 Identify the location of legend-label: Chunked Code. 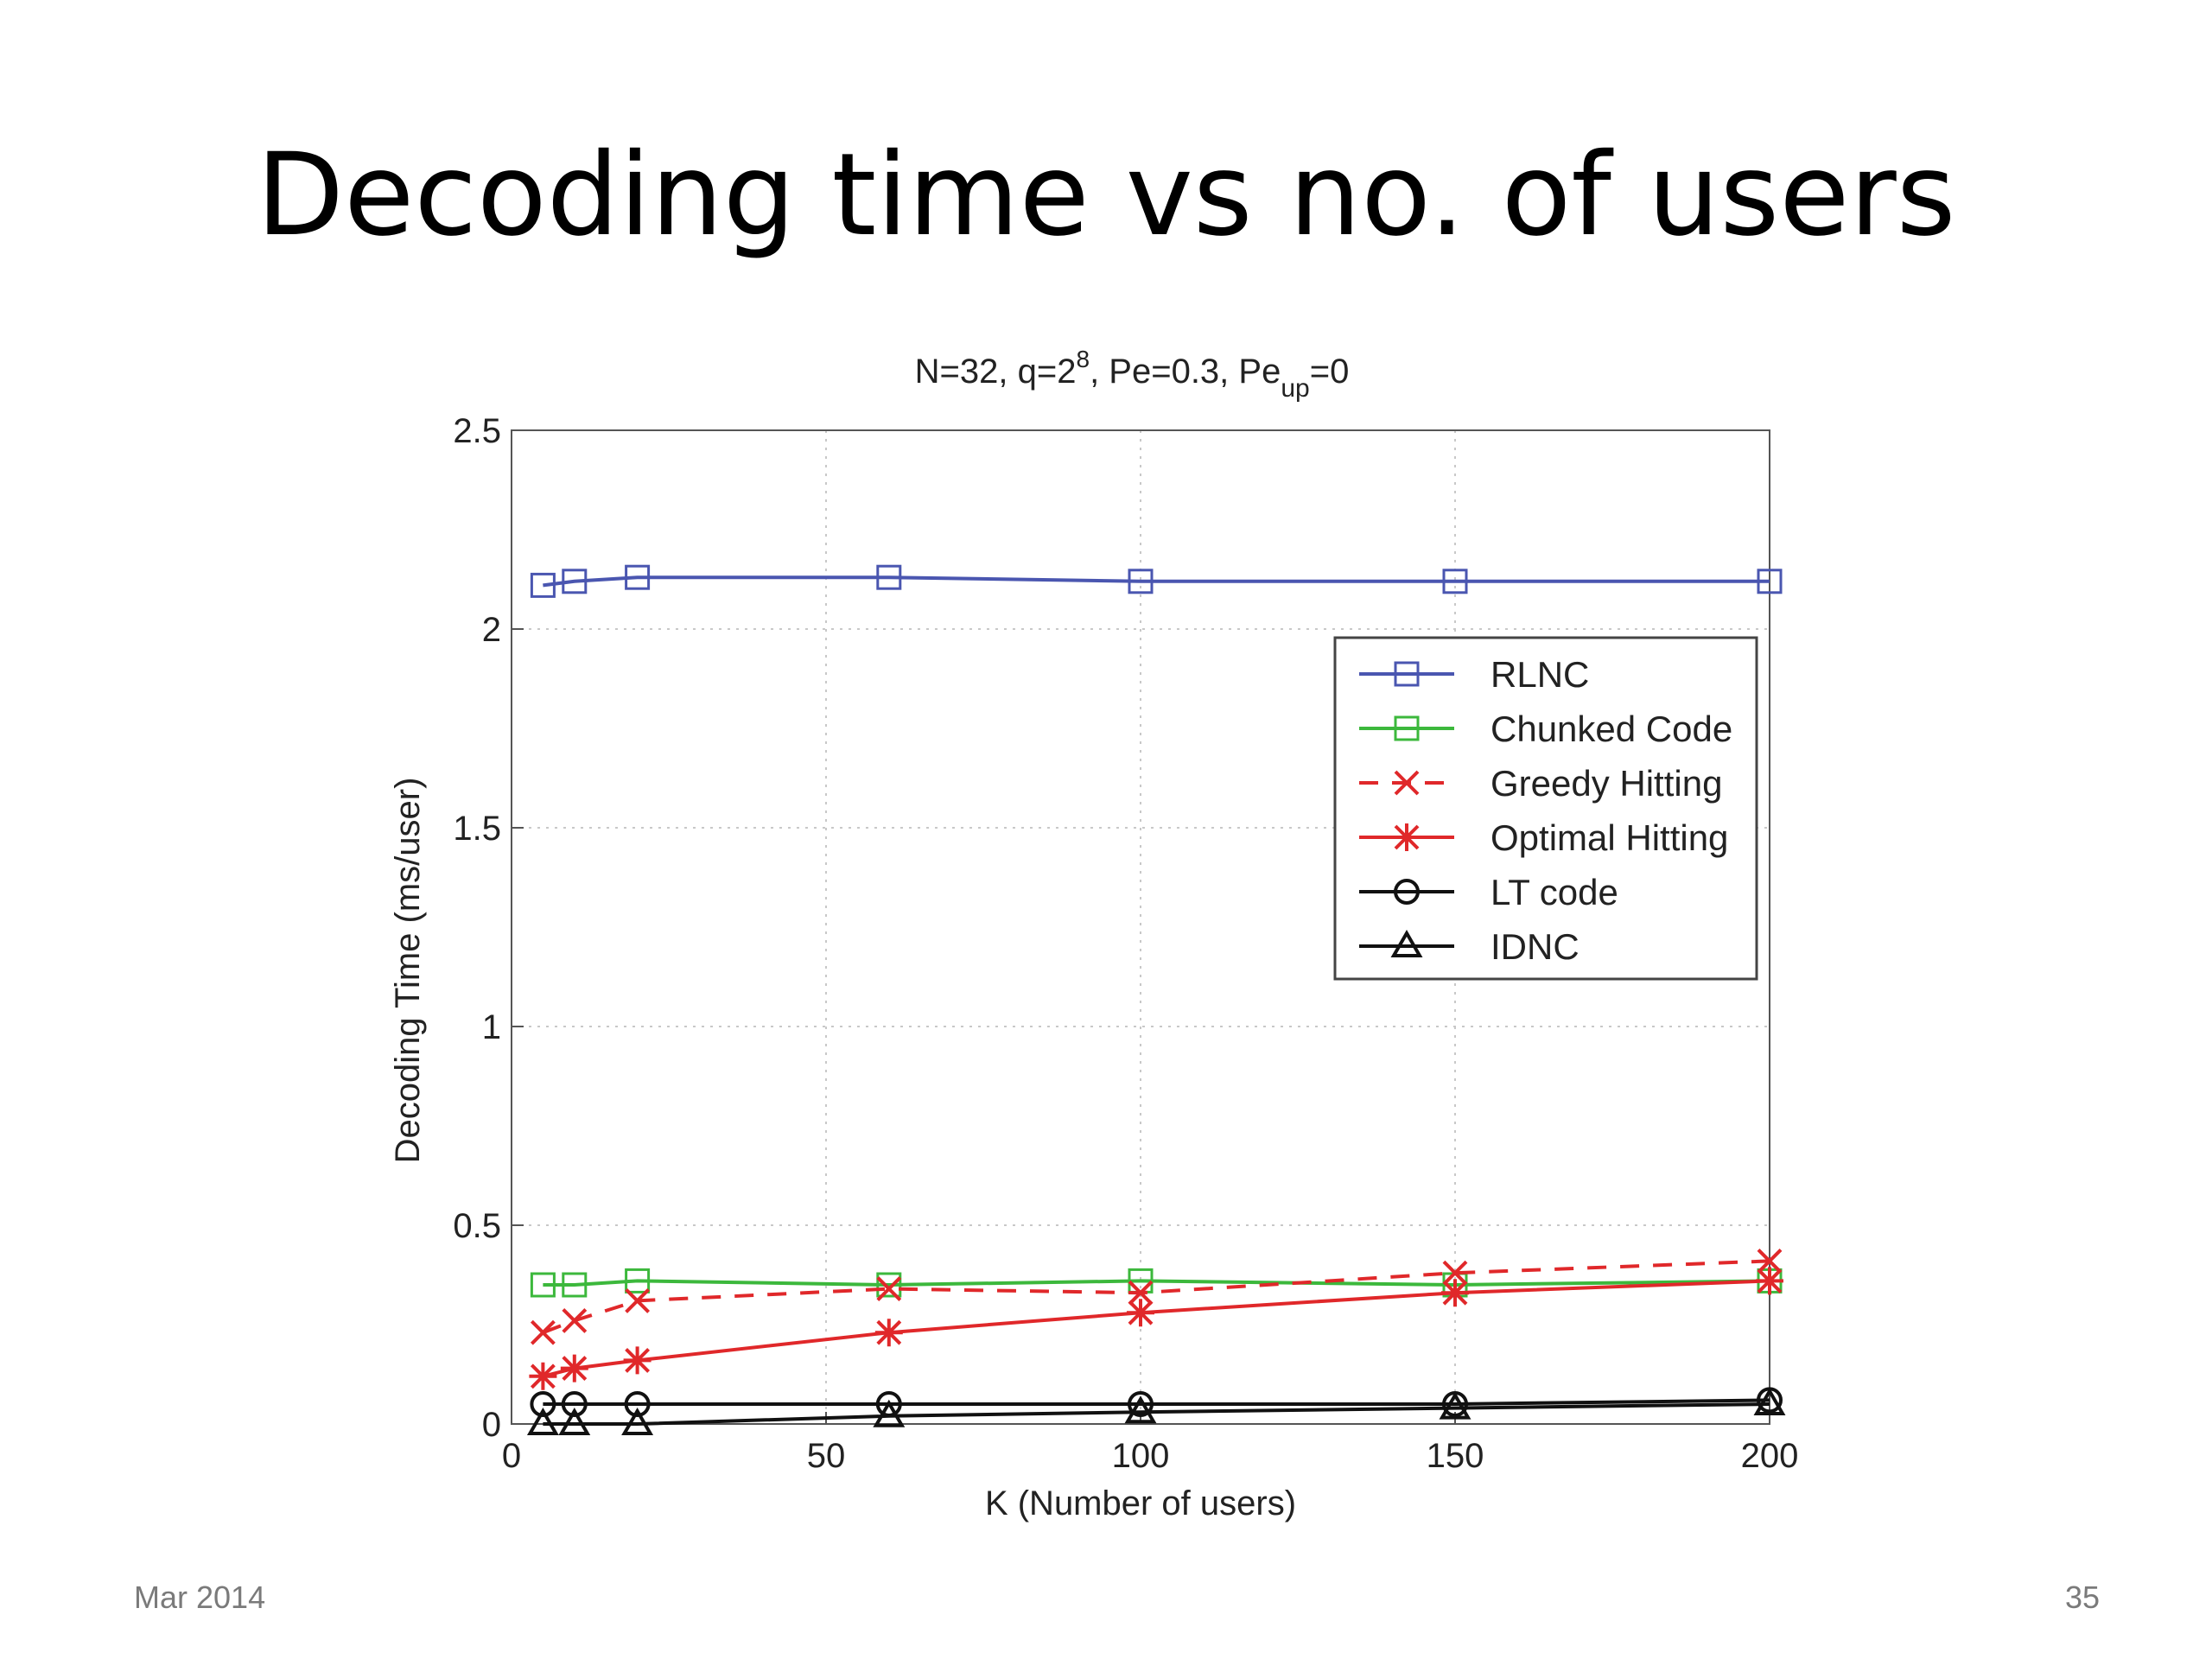
(1611, 729).